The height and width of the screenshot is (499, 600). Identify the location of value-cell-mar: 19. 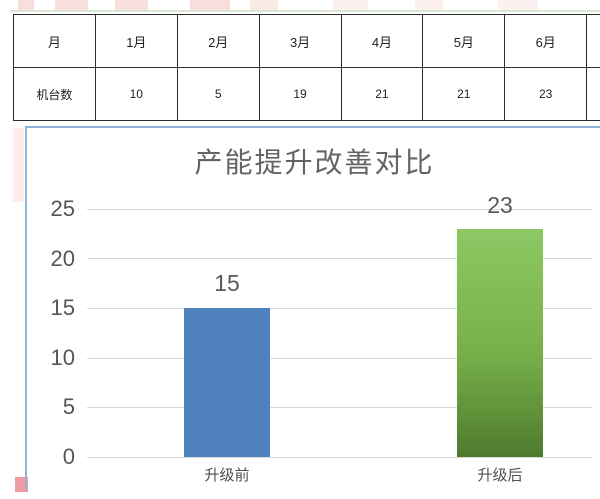
(300, 94).